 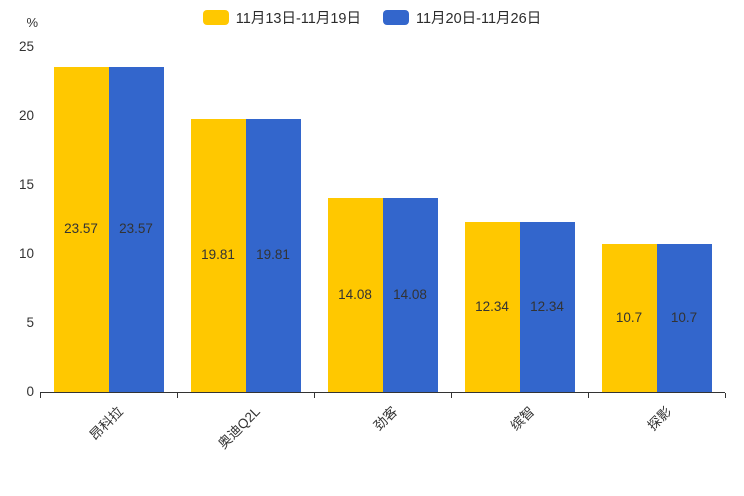 I want to click on y-axis-tick-label: 5, so click(x=30, y=322).